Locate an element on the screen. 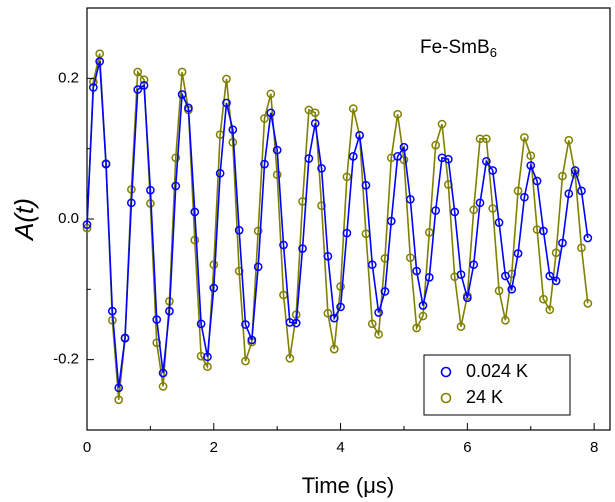 The width and height of the screenshot is (615, 502). y-tick-label: 0.0 is located at coordinates (68, 218).